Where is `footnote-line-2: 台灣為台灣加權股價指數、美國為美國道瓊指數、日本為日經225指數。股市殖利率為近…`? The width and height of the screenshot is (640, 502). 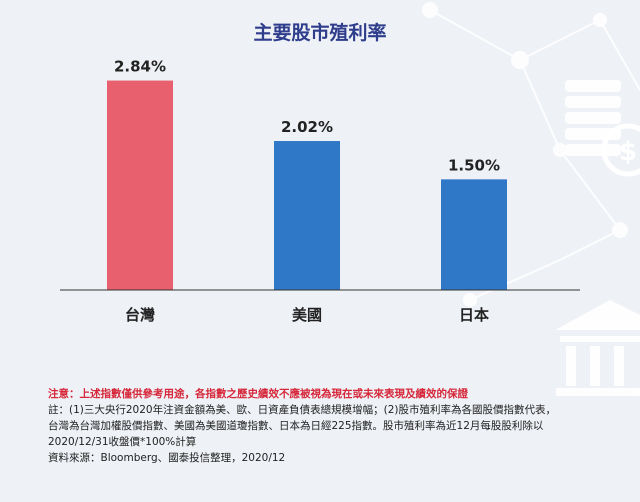
footnote-line-2: 台灣為台灣加權股價指數、美國為美國道瓊指數、日本為日經225指數。股市殖利率為近… is located at coordinates (296, 426).